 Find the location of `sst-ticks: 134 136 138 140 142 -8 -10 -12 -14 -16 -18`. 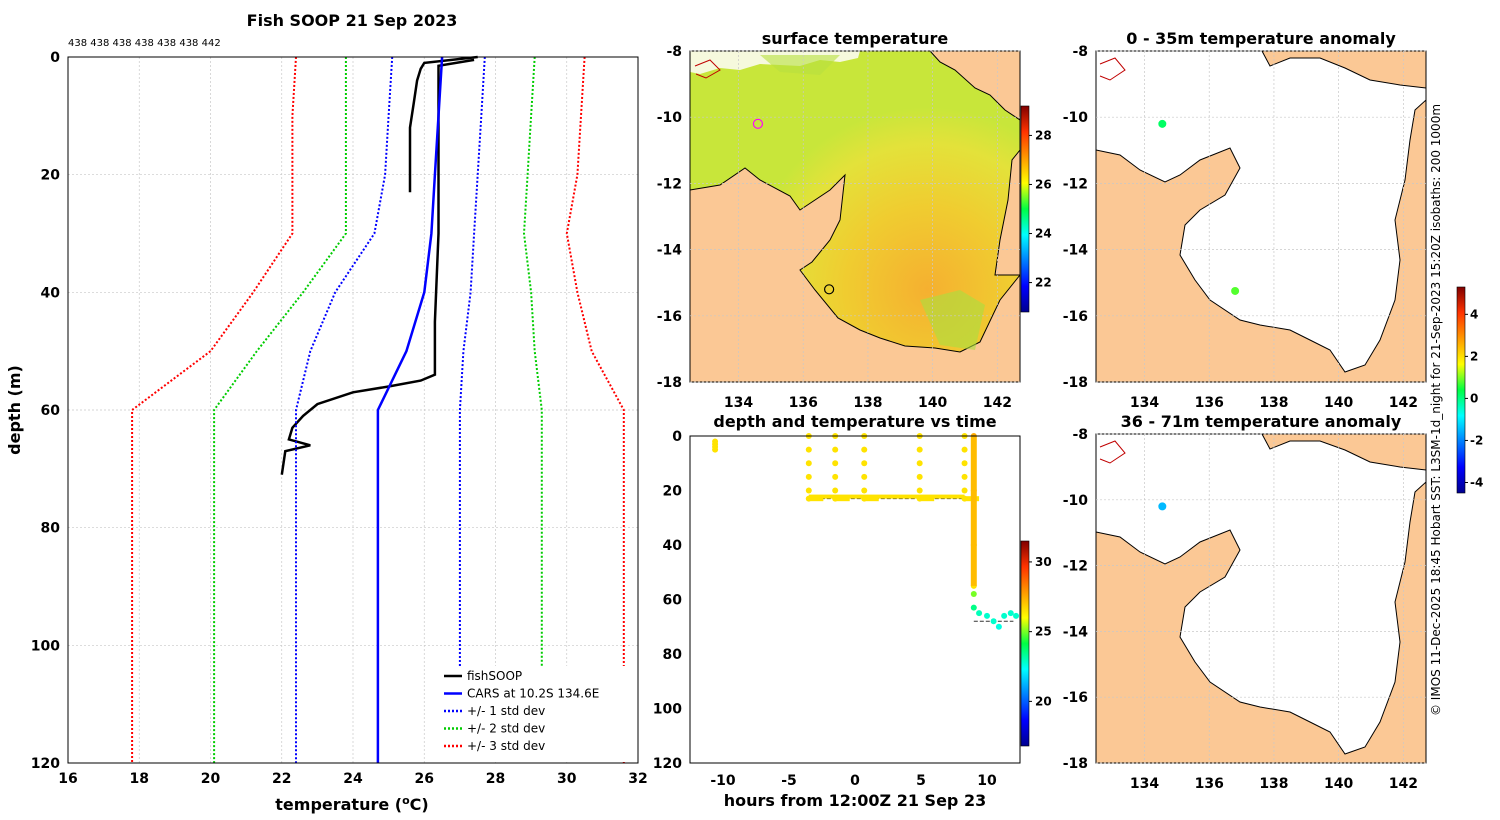

sst-ticks: 134 136 138 140 142 -8 -10 -12 -14 -16 -18 is located at coordinates (838, 227).